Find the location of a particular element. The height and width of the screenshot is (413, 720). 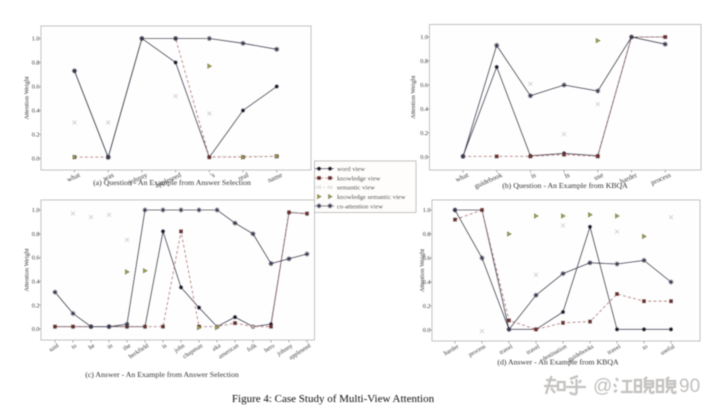

svg-text: co-attention view is located at coordinates (360, 206).